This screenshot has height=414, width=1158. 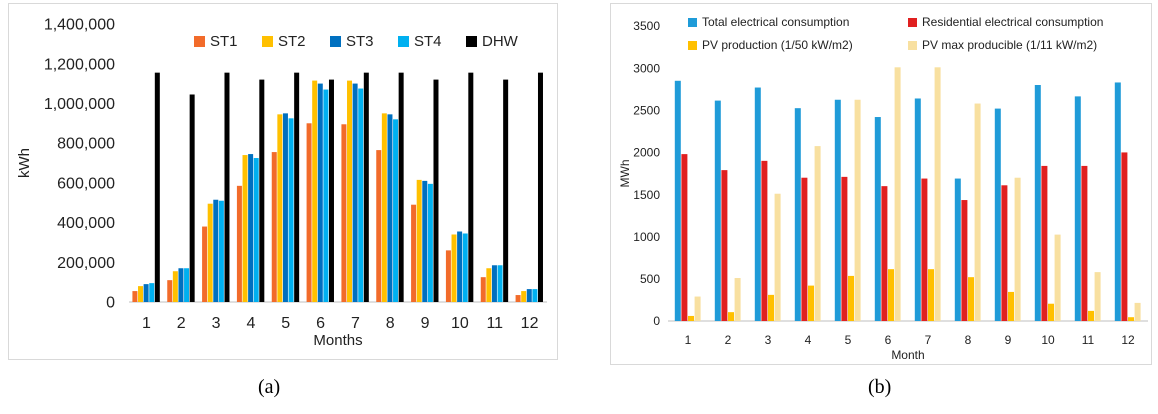 I want to click on chart-b-x-tick-label: 2, so click(x=728, y=340).